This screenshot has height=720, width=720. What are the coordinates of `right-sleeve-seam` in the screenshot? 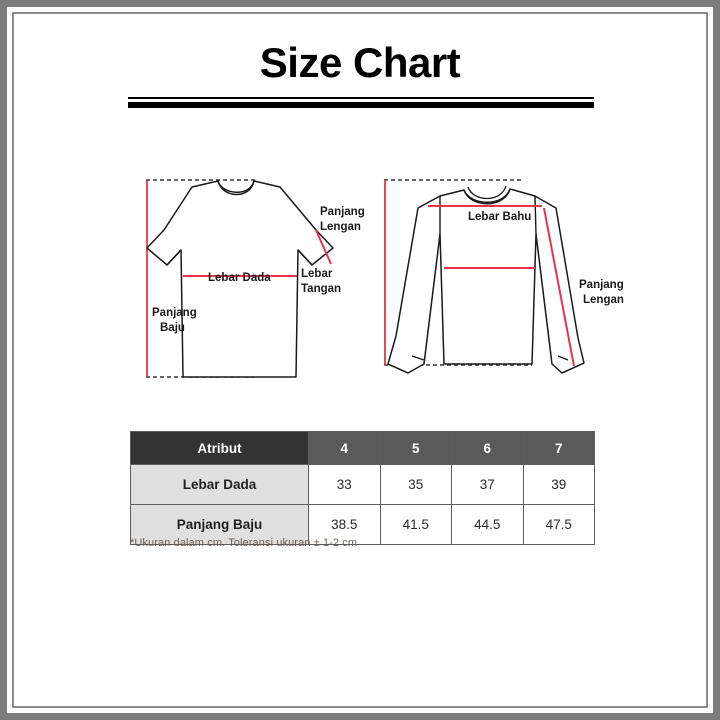 It's located at (305, 257).